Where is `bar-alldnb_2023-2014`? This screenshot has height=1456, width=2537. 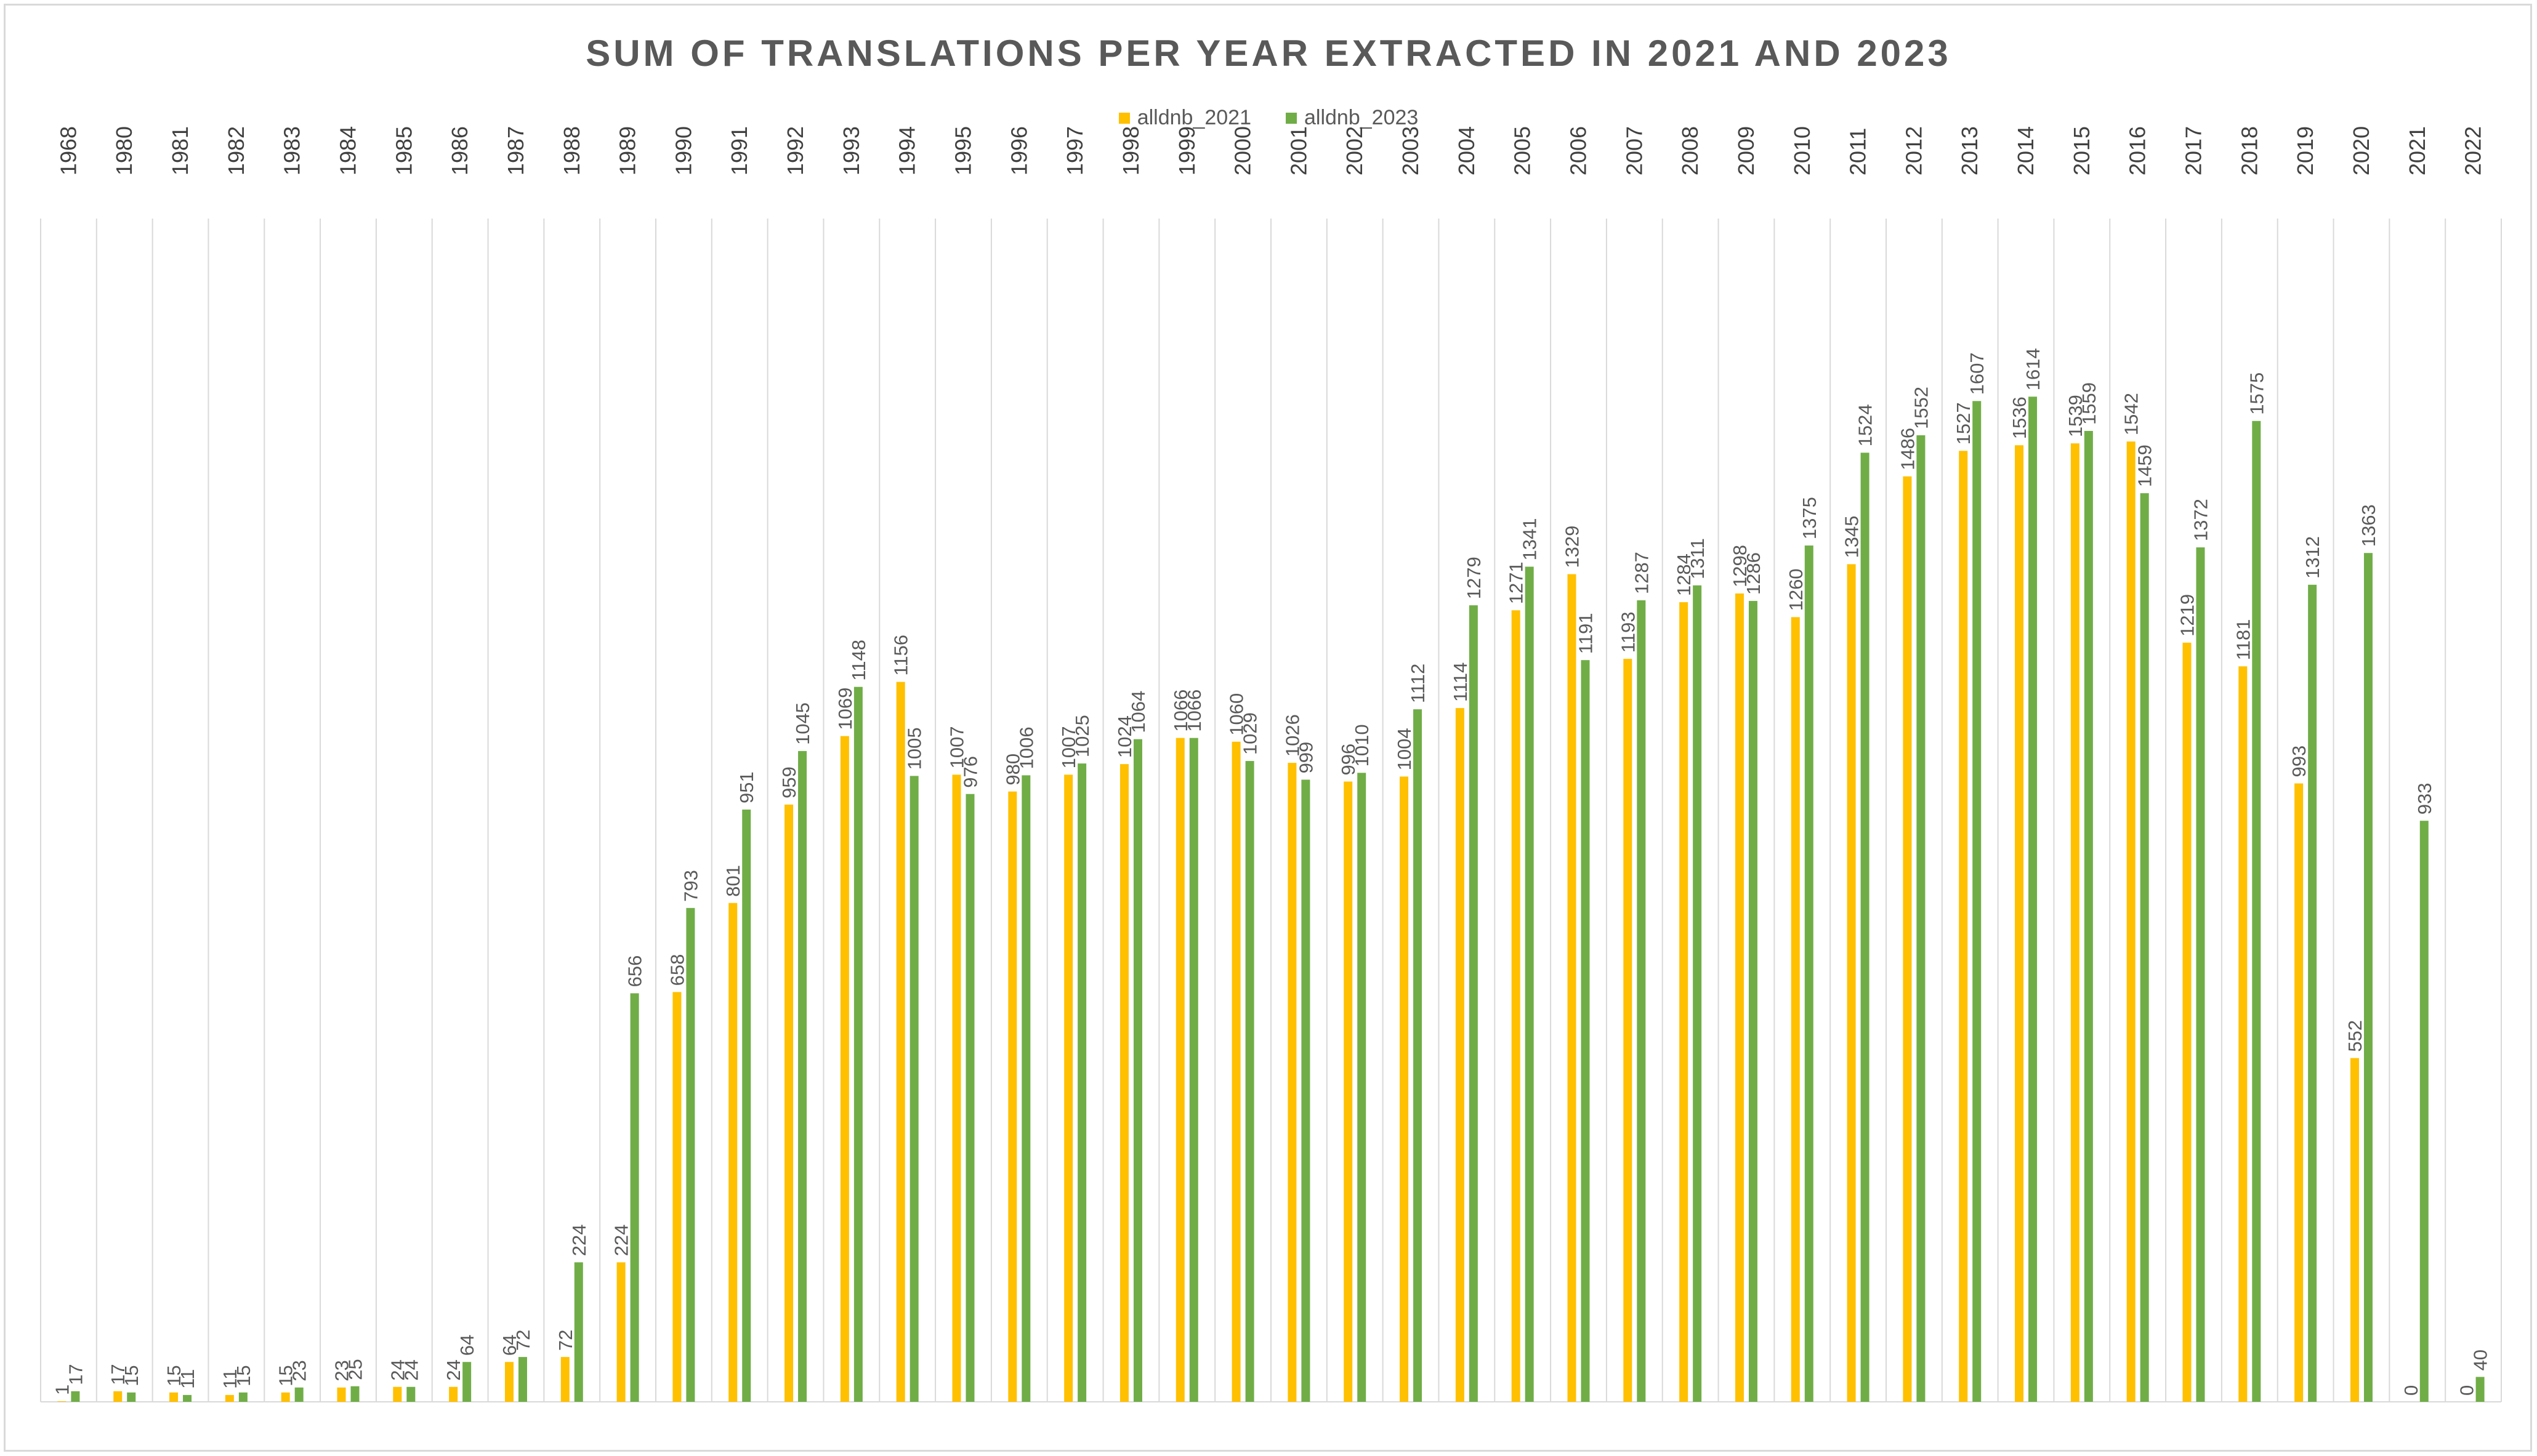
bar-alldnb_2023-2014 is located at coordinates (2033, 899).